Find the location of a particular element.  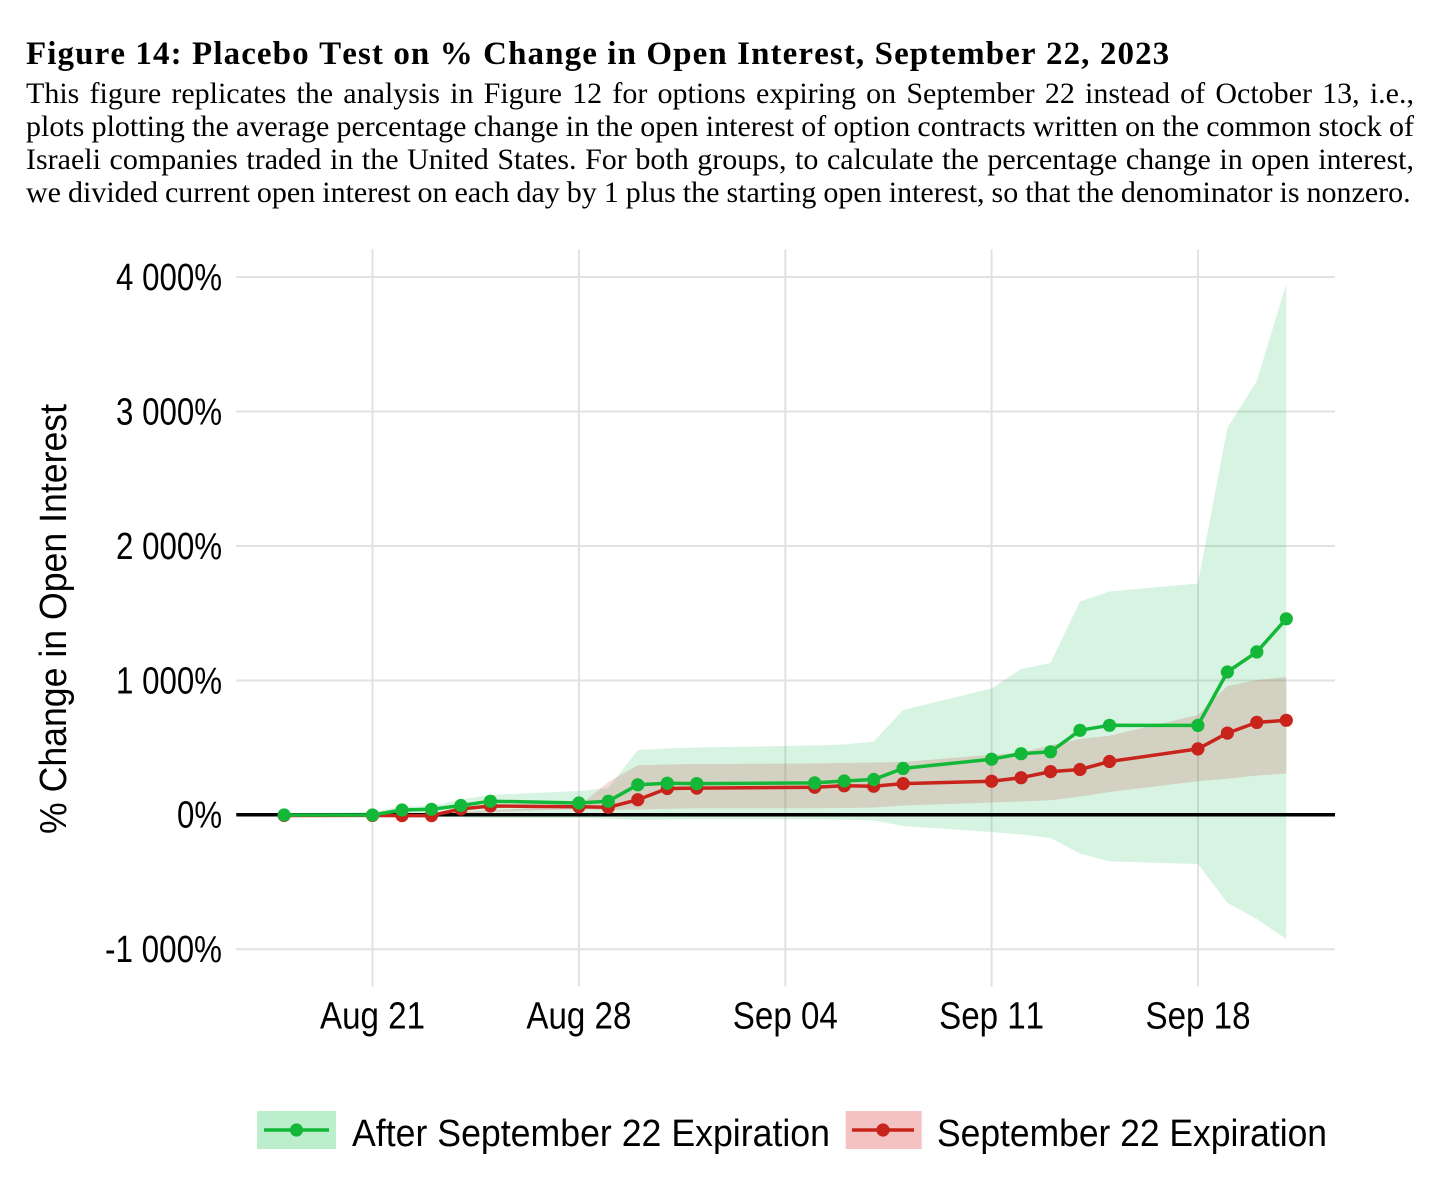

svg-text: 2 000% is located at coordinates (169, 547).